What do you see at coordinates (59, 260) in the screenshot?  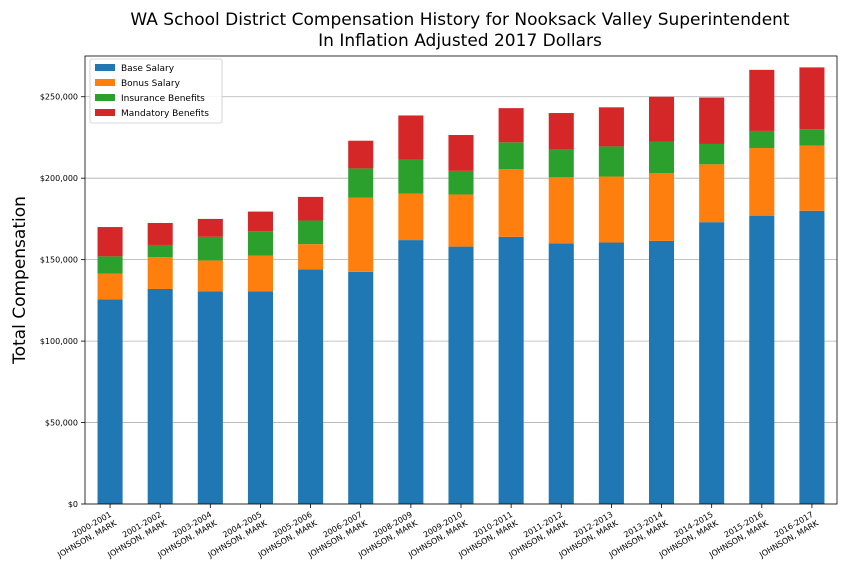 I see `y-tick-label: $150,000` at bounding box center [59, 260].